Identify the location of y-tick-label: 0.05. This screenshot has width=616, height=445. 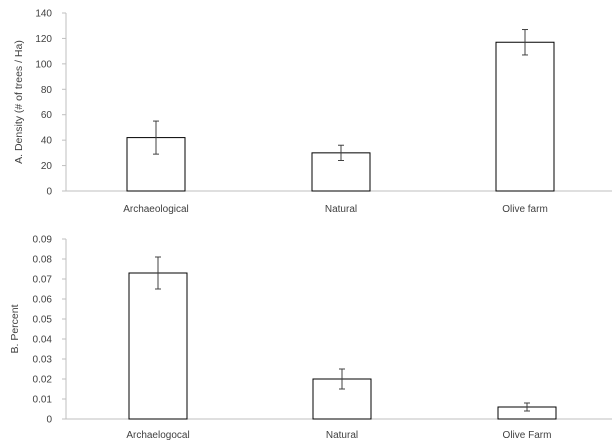
(43, 320).